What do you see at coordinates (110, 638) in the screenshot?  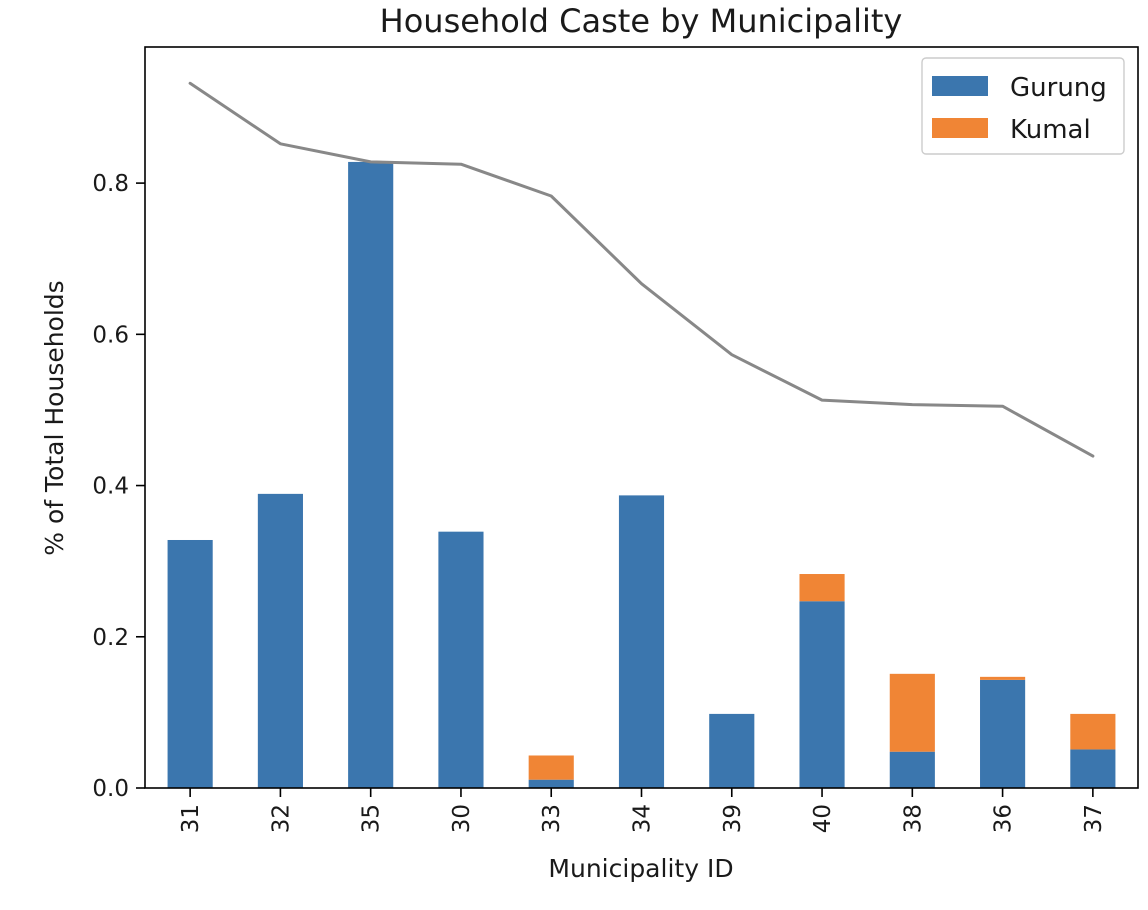 I see `y-tick-label: 0.2` at bounding box center [110, 638].